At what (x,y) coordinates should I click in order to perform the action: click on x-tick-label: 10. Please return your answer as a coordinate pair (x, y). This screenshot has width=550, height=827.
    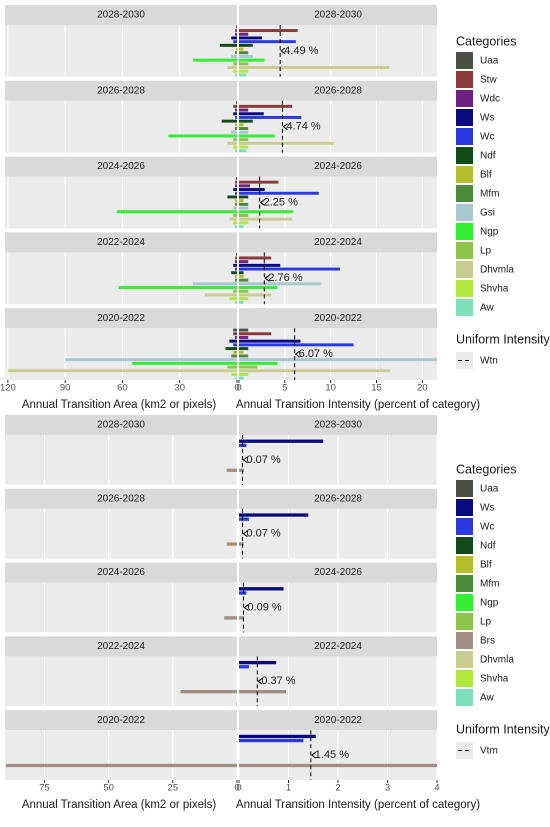
    Looking at the image, I should click on (330, 388).